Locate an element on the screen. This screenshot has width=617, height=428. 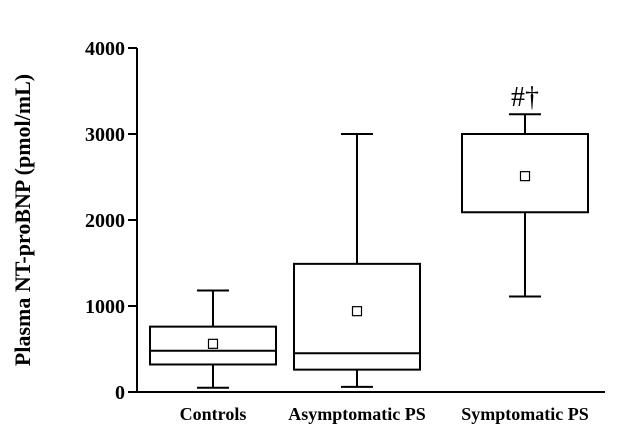
y-tick-label: 0 is located at coordinates (120, 393).